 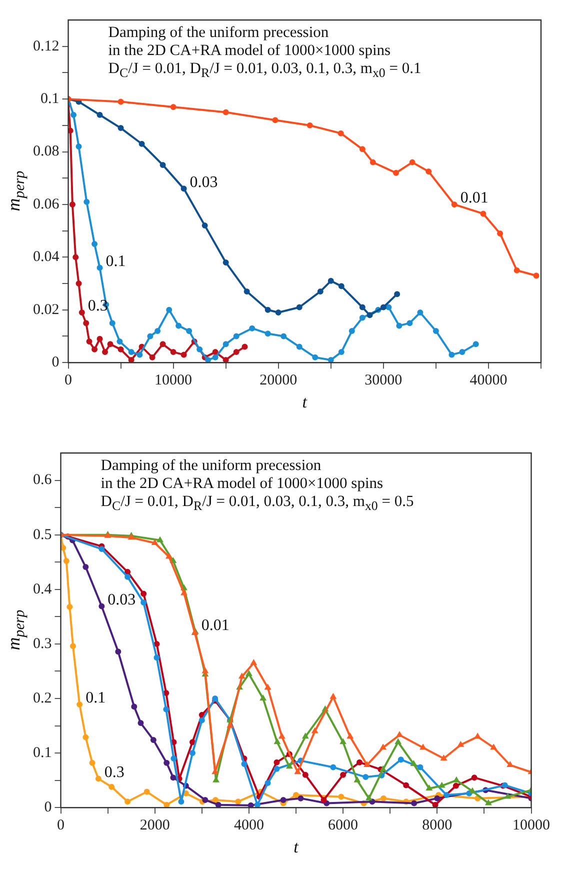 I want to click on y-tick-label: 0.6, so click(x=42, y=480).